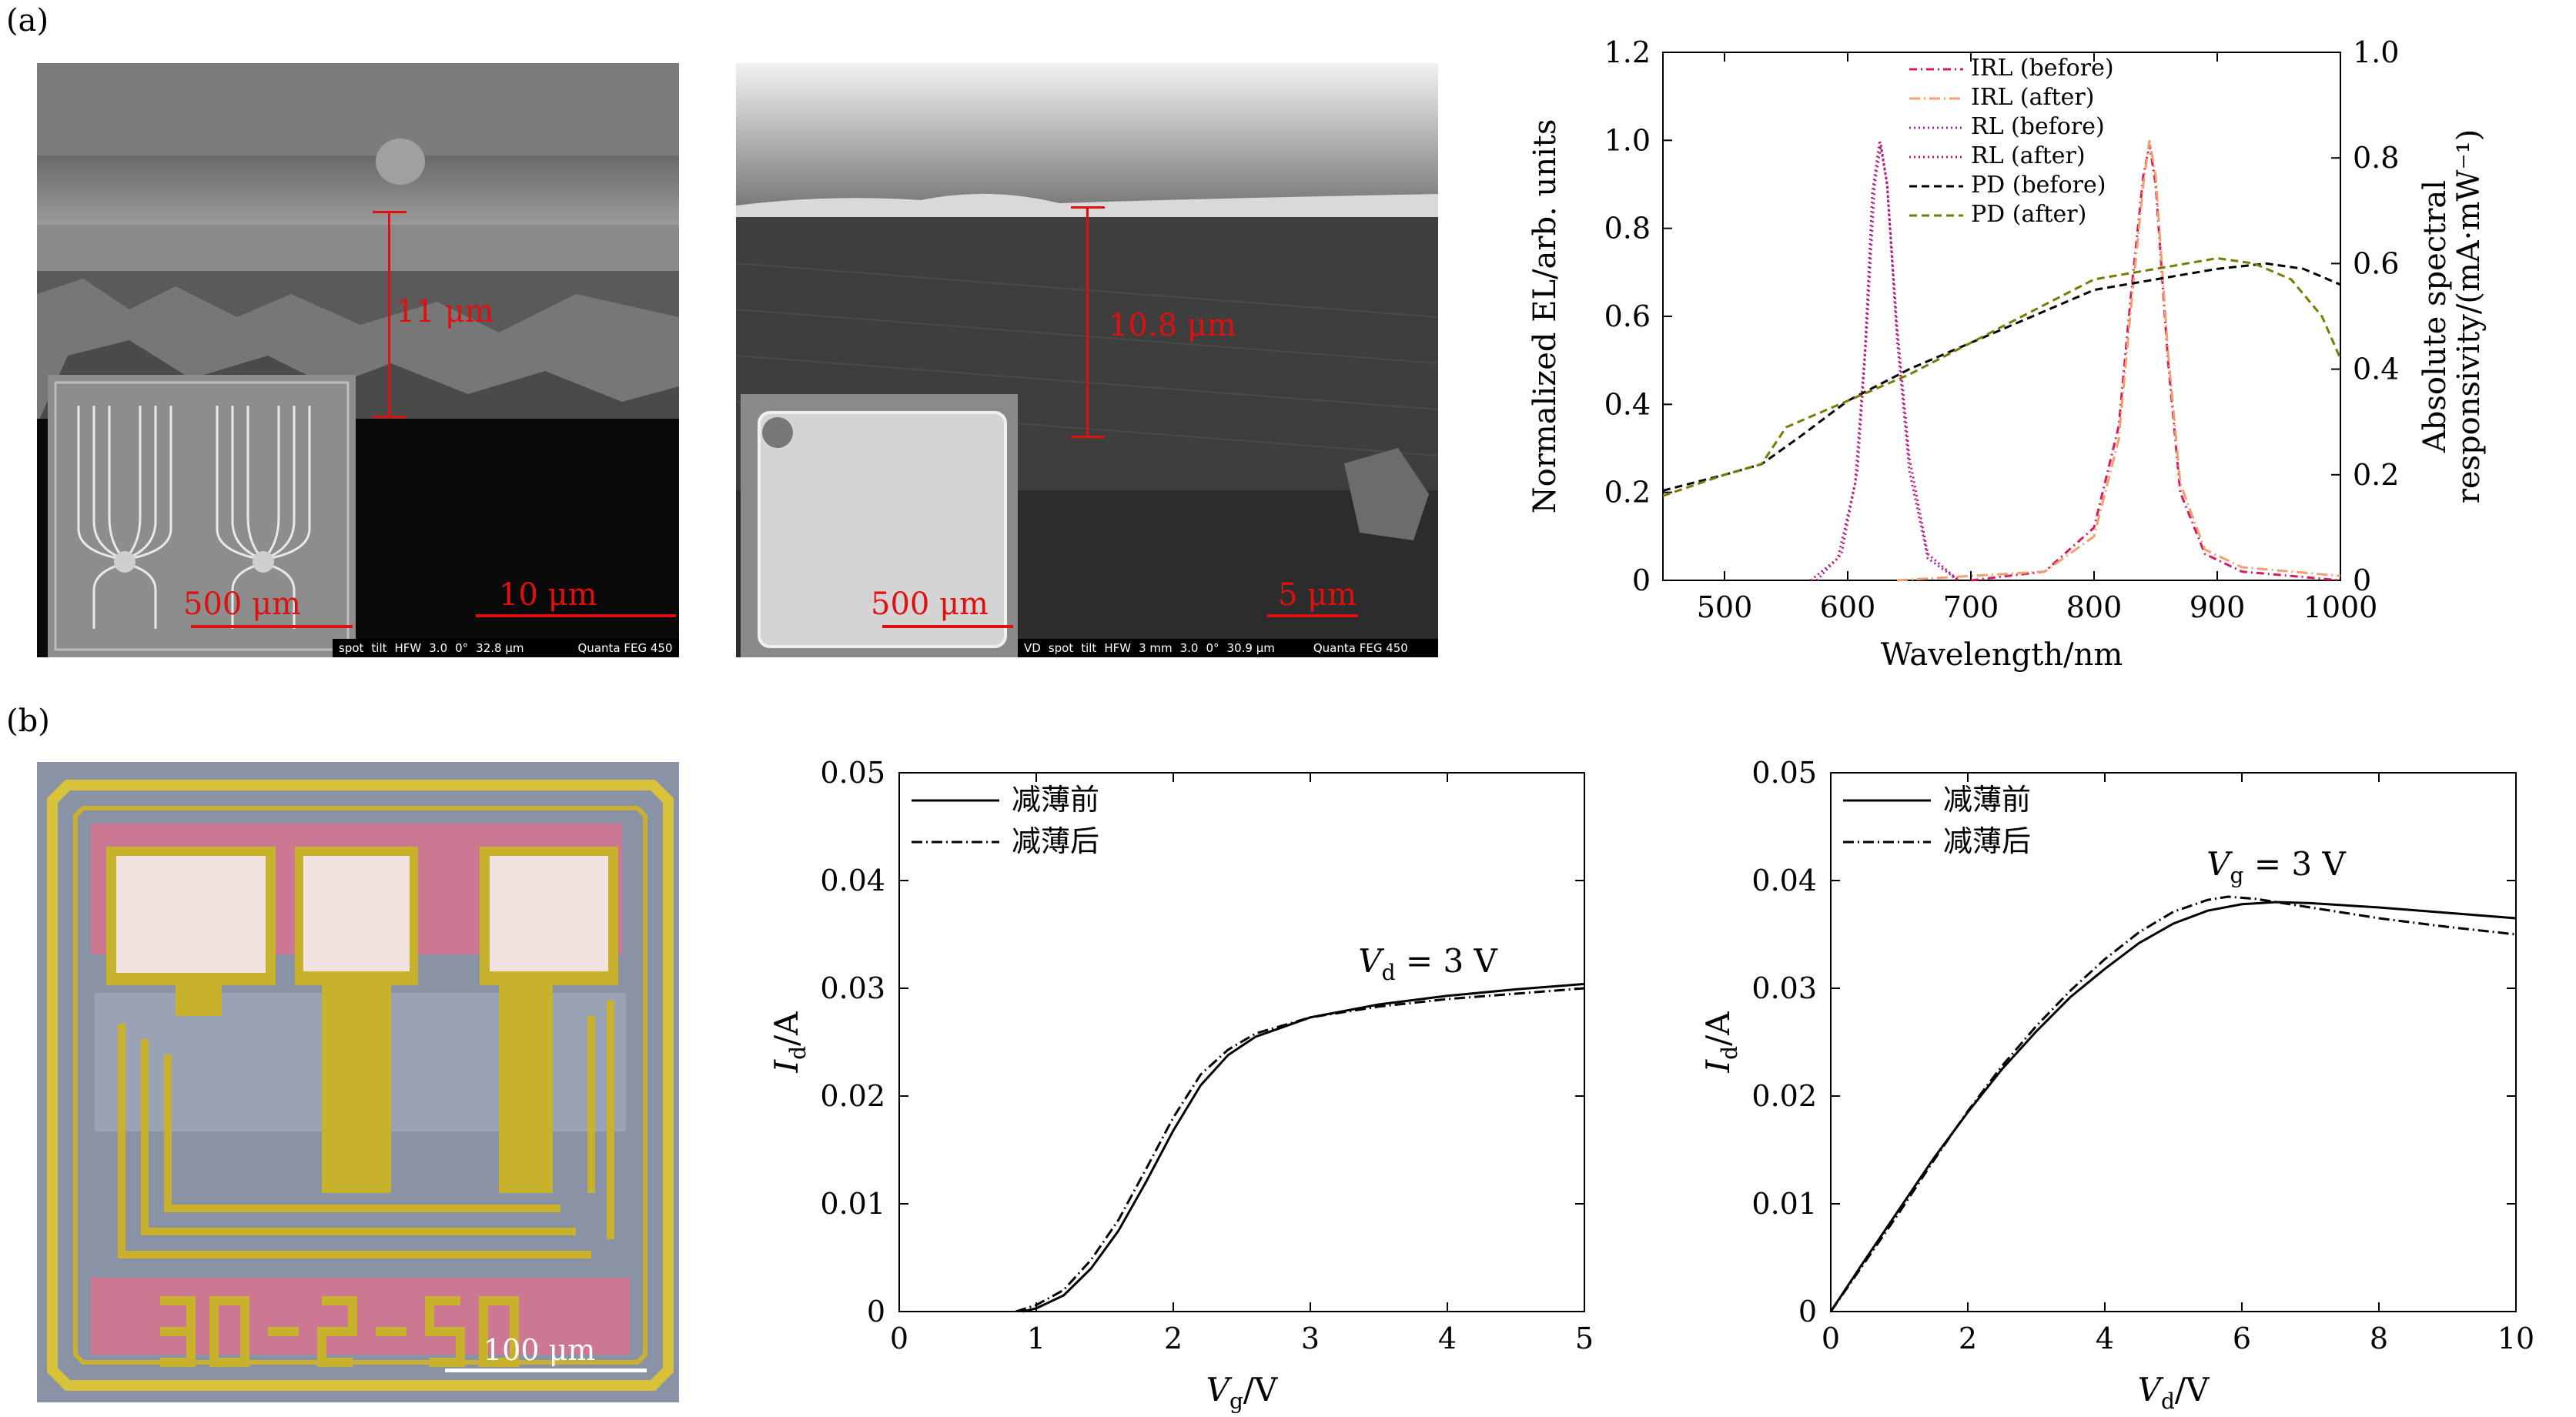  What do you see at coordinates (1628, 493) in the screenshot?
I see `y-tick-label: 0.2` at bounding box center [1628, 493].